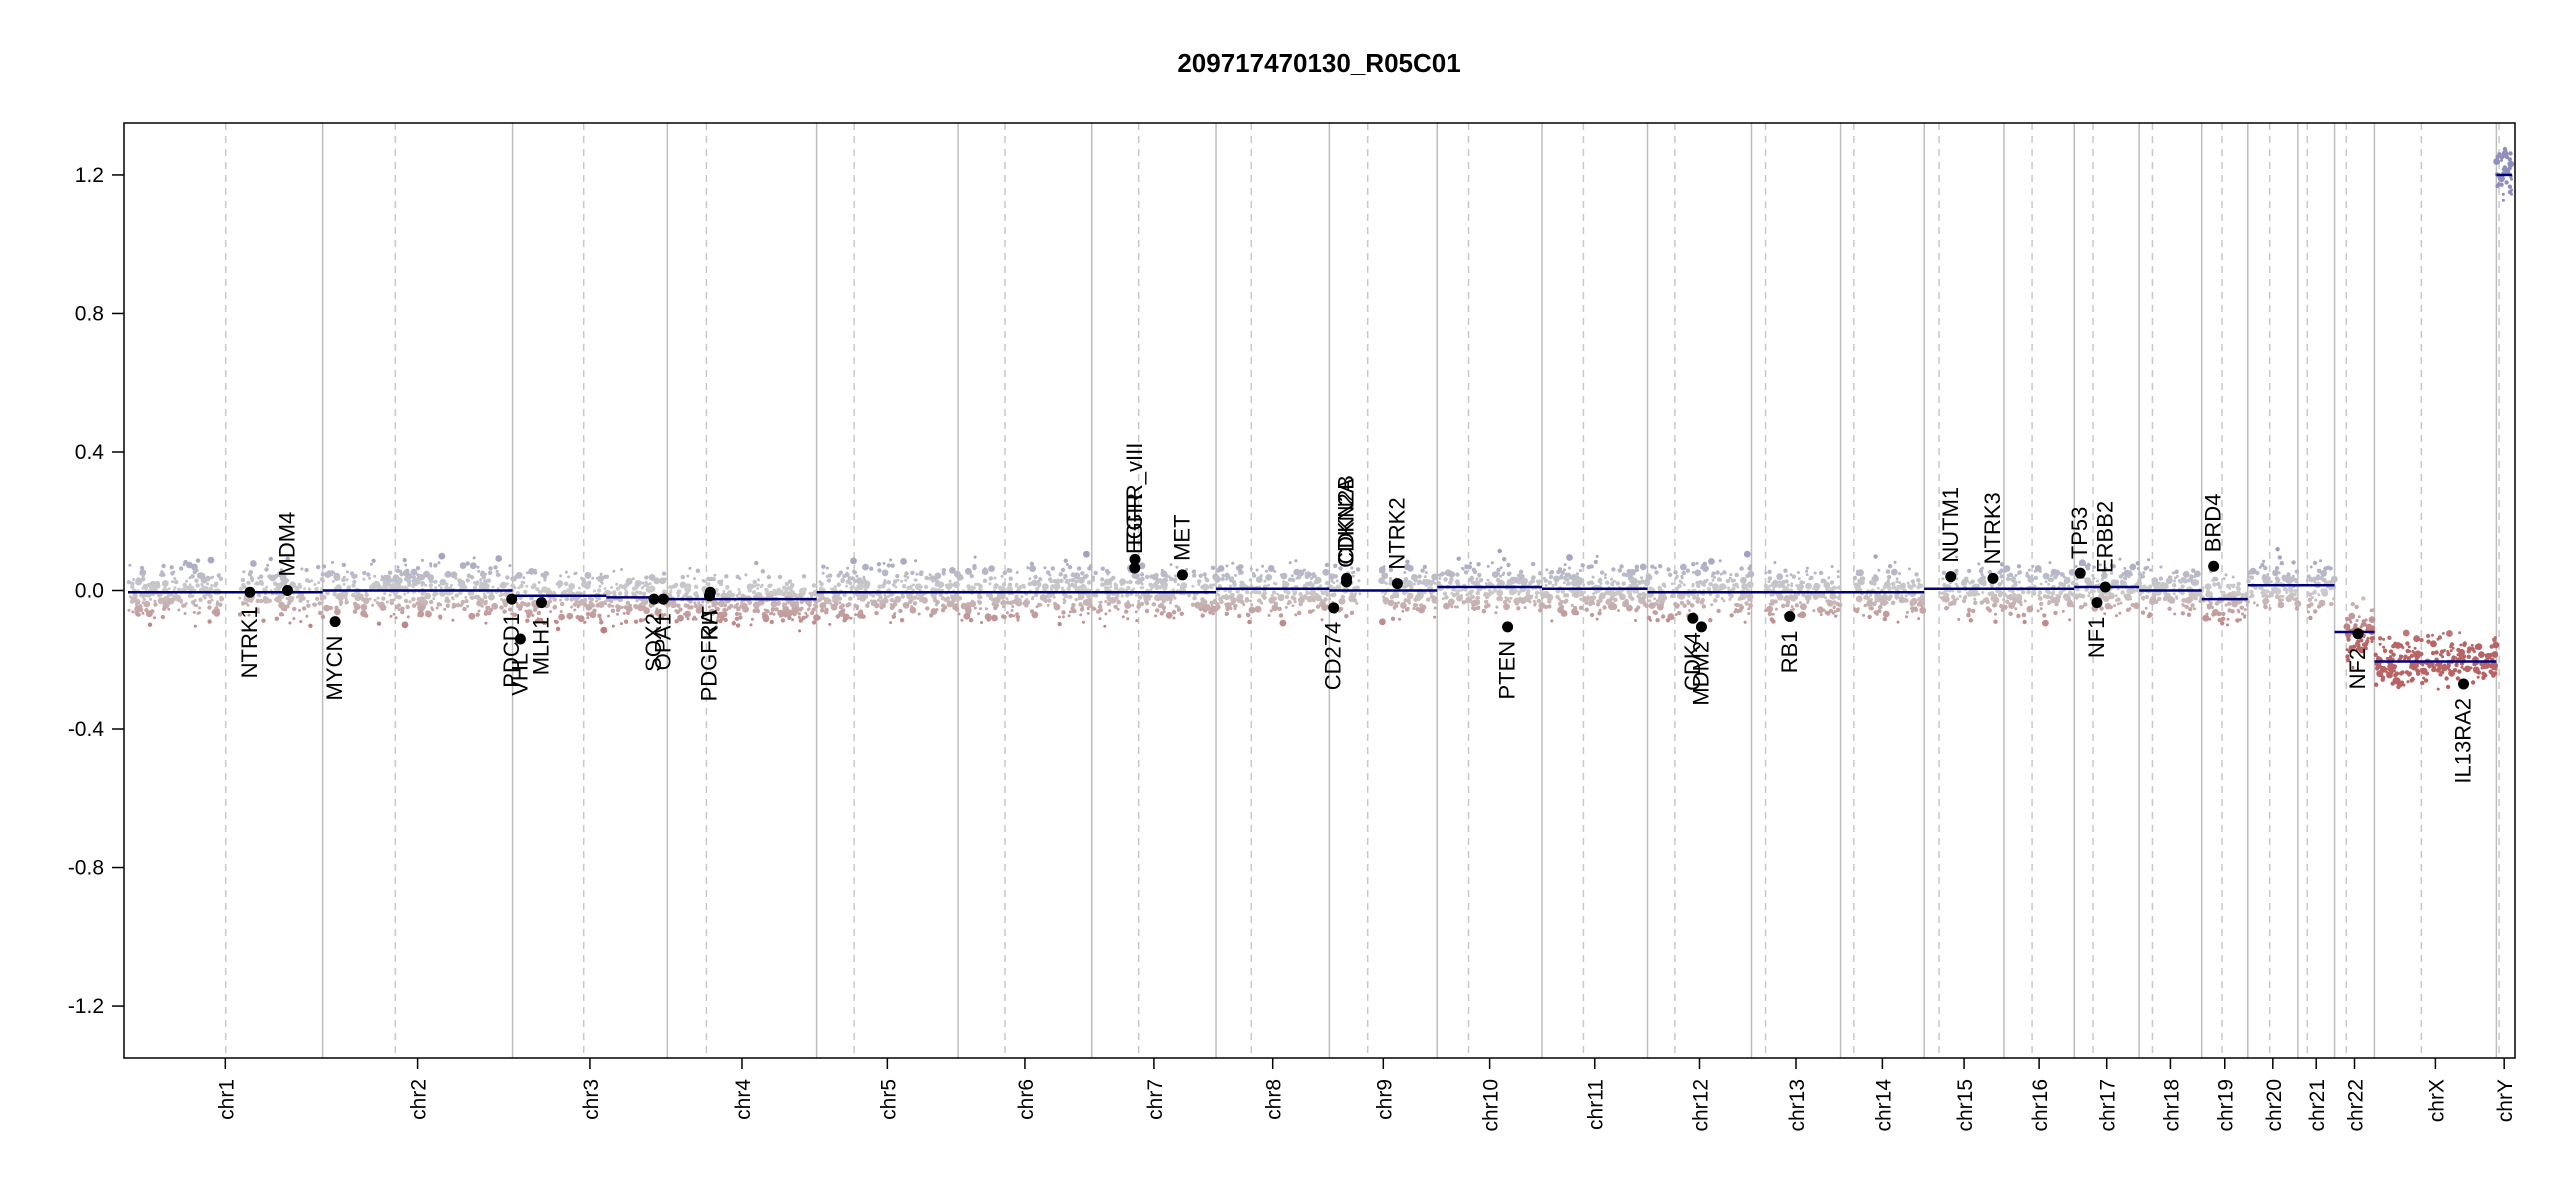  I want to click on gene-dot, so click(287, 590).